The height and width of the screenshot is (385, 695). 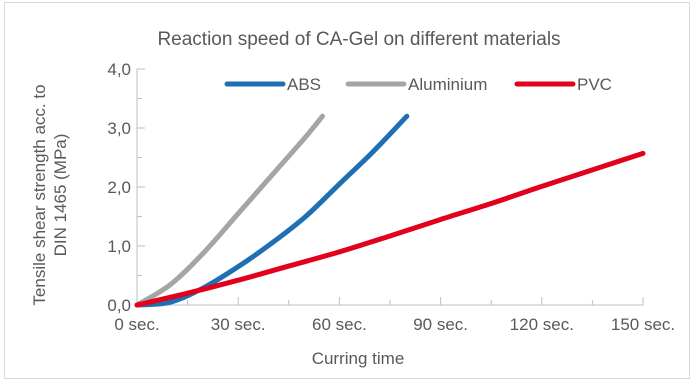 I want to click on y-tick-label: 0,0, so click(x=119, y=305).